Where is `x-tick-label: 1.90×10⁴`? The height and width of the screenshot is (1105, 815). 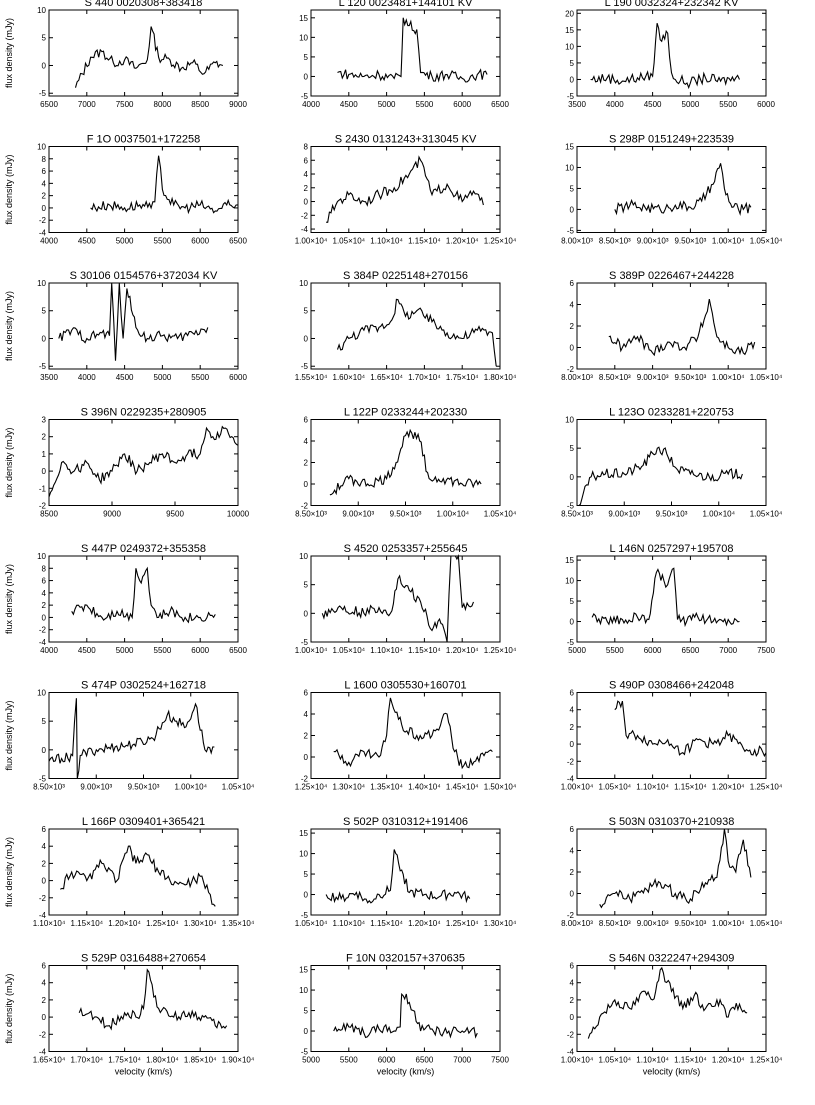 x-tick-label: 1.90×10⁴ is located at coordinates (238, 1060).